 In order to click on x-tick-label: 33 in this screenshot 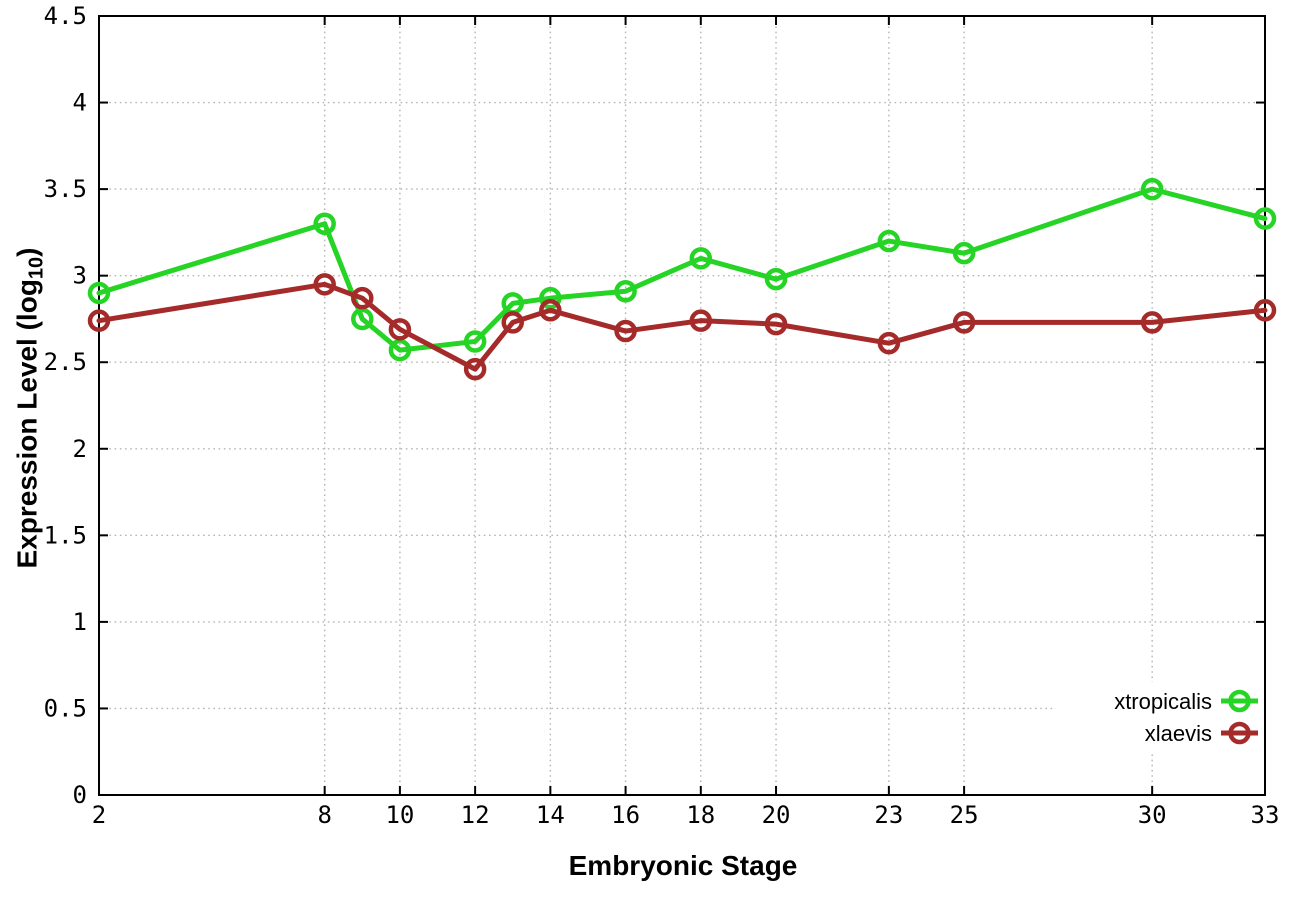, I will do `click(1265, 815)`.